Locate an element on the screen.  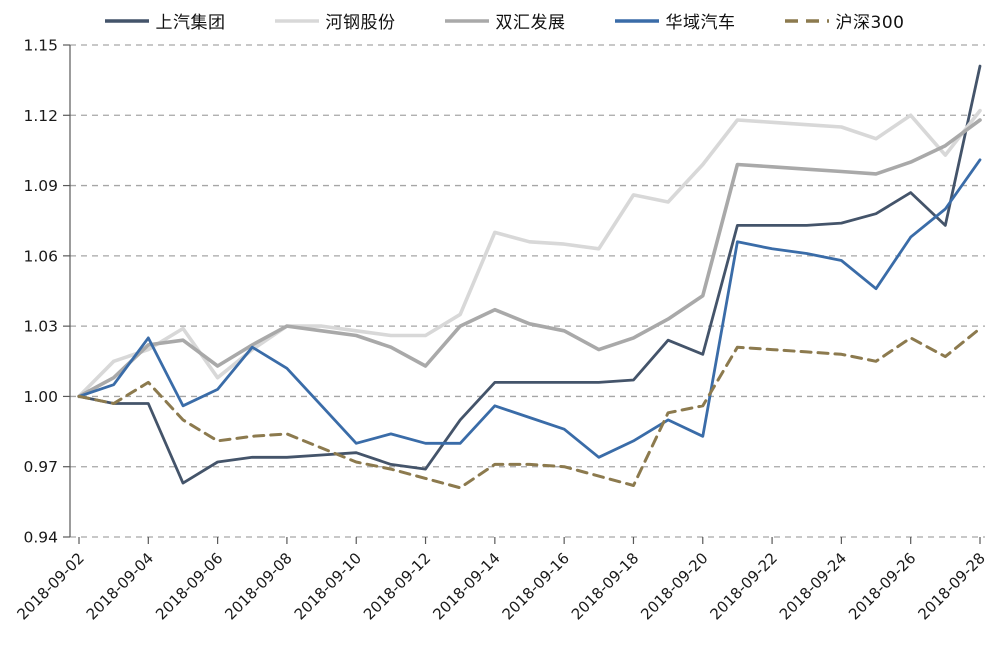
x-axis-tick-label: 2018-09-26 is located at coordinates (882, 586).